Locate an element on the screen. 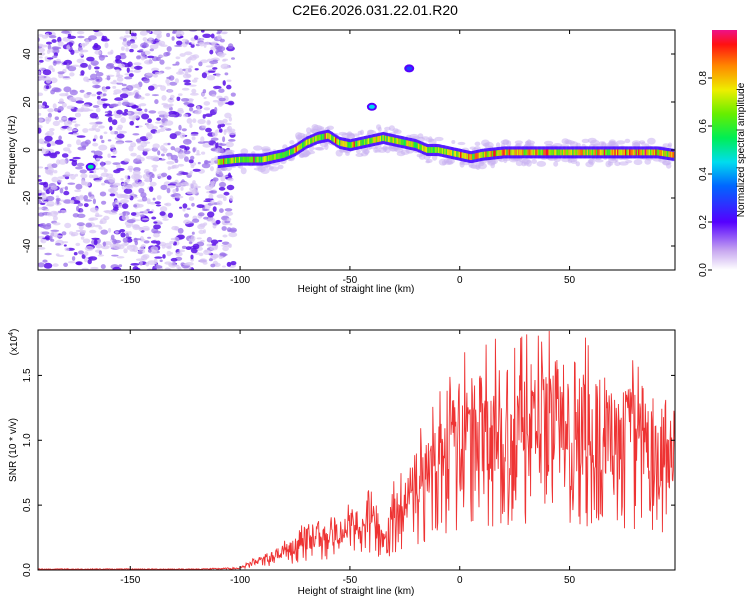 Image resolution: width=750 pixels, height=600 pixels. spectrogram-xtick-label: -100 is located at coordinates (240, 280).